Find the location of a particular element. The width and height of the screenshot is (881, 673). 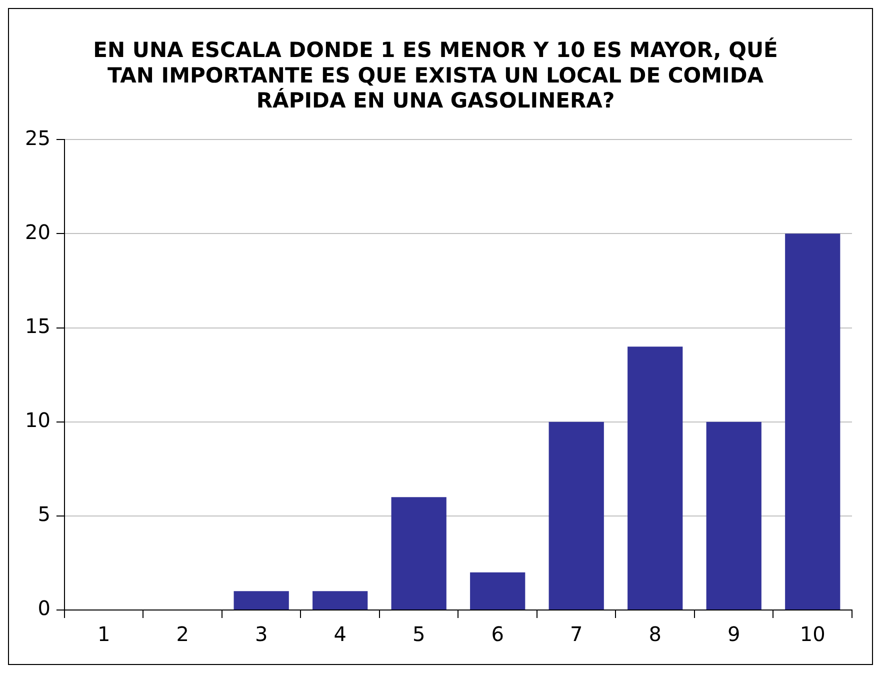

x-tick-label: 7 is located at coordinates (576, 634).